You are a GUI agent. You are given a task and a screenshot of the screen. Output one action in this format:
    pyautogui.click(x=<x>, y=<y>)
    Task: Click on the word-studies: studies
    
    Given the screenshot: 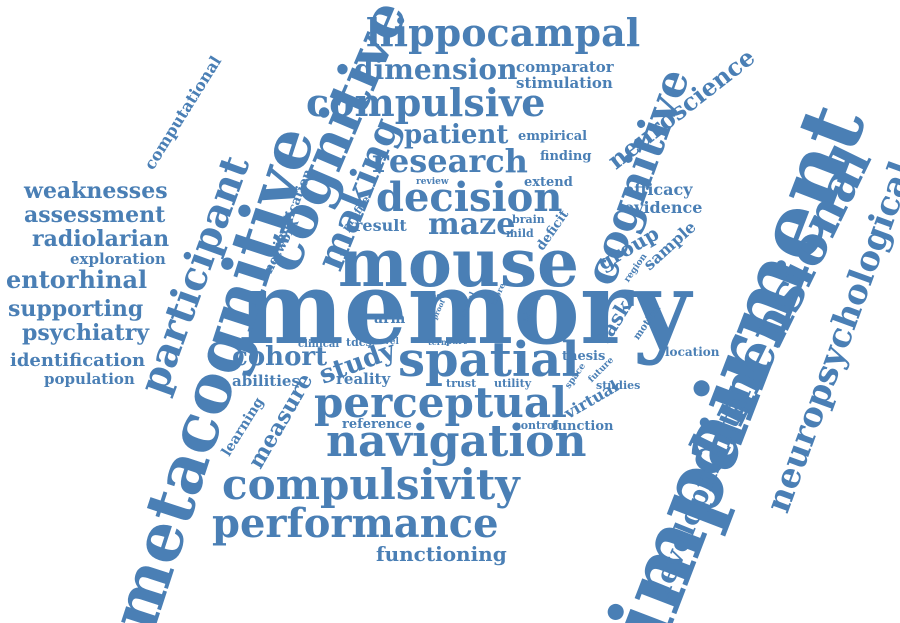 What is the action you would take?
    pyautogui.click(x=618, y=385)
    